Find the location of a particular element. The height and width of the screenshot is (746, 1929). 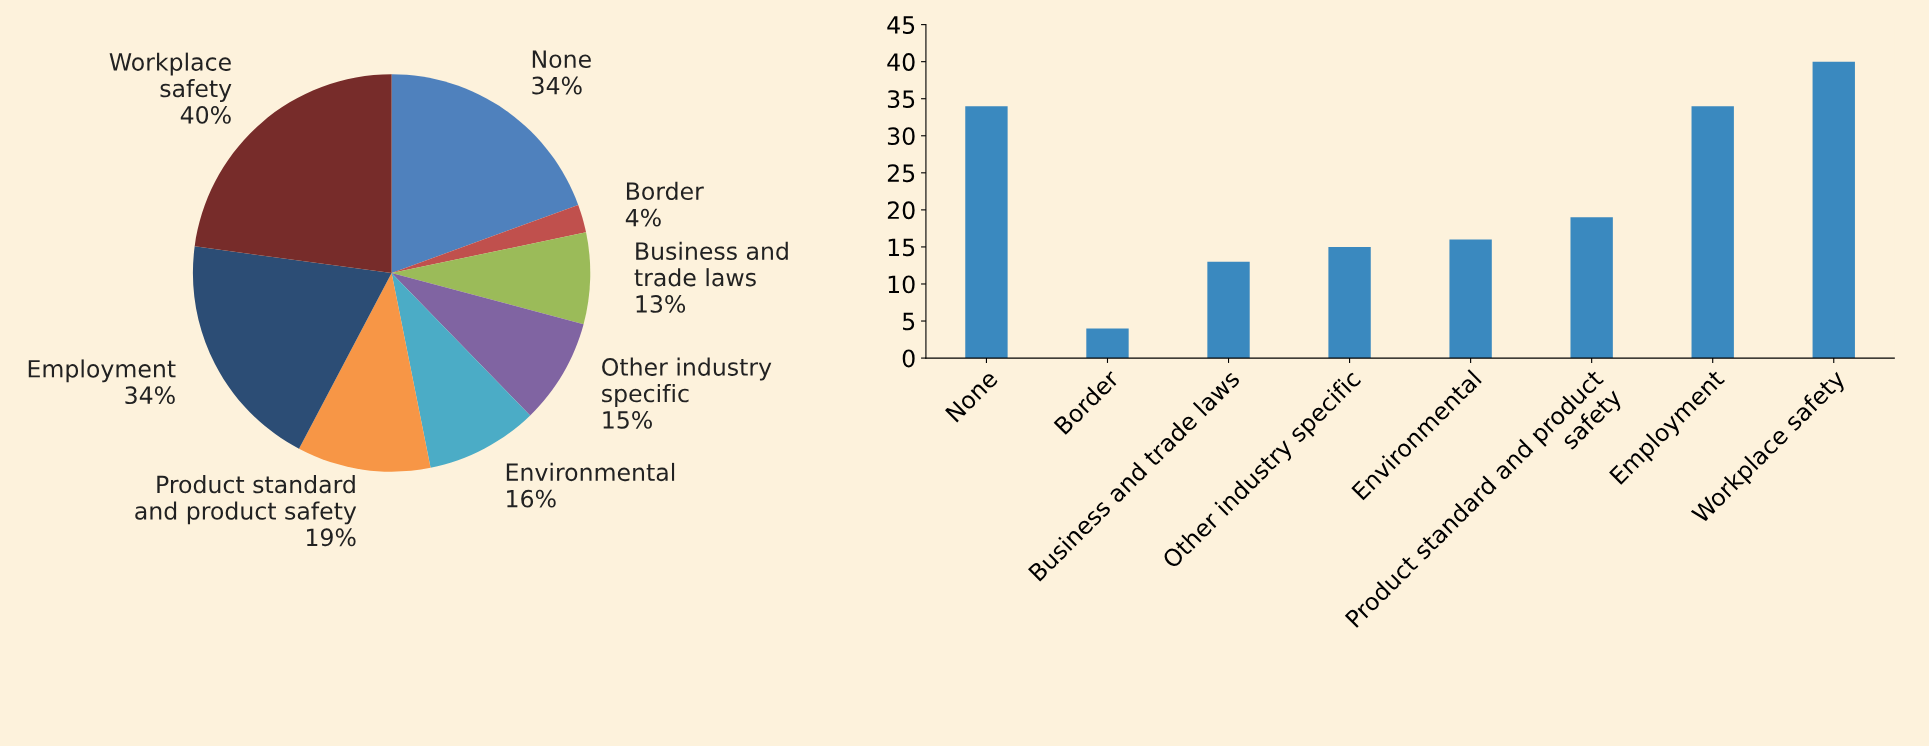

data-label: 4% is located at coordinates (643, 217).